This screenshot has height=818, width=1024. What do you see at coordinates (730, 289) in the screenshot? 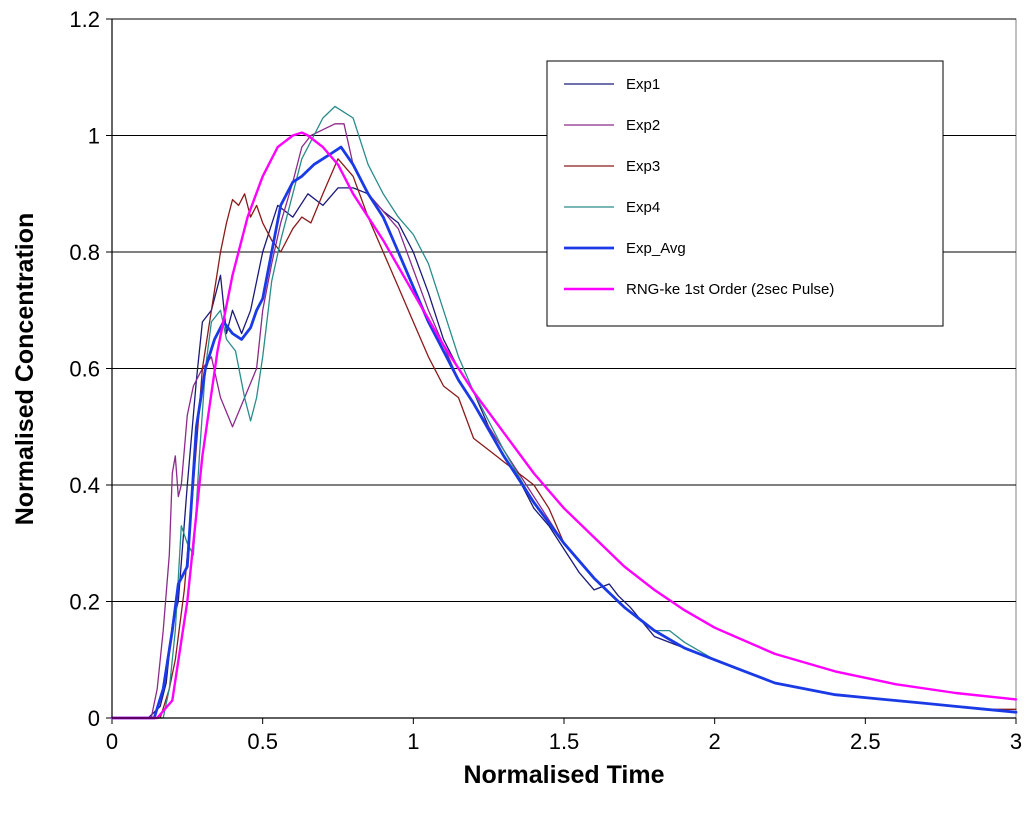
I see `legend-label-5: RNG-ke 1st Order (2sec Pulse)` at bounding box center [730, 289].